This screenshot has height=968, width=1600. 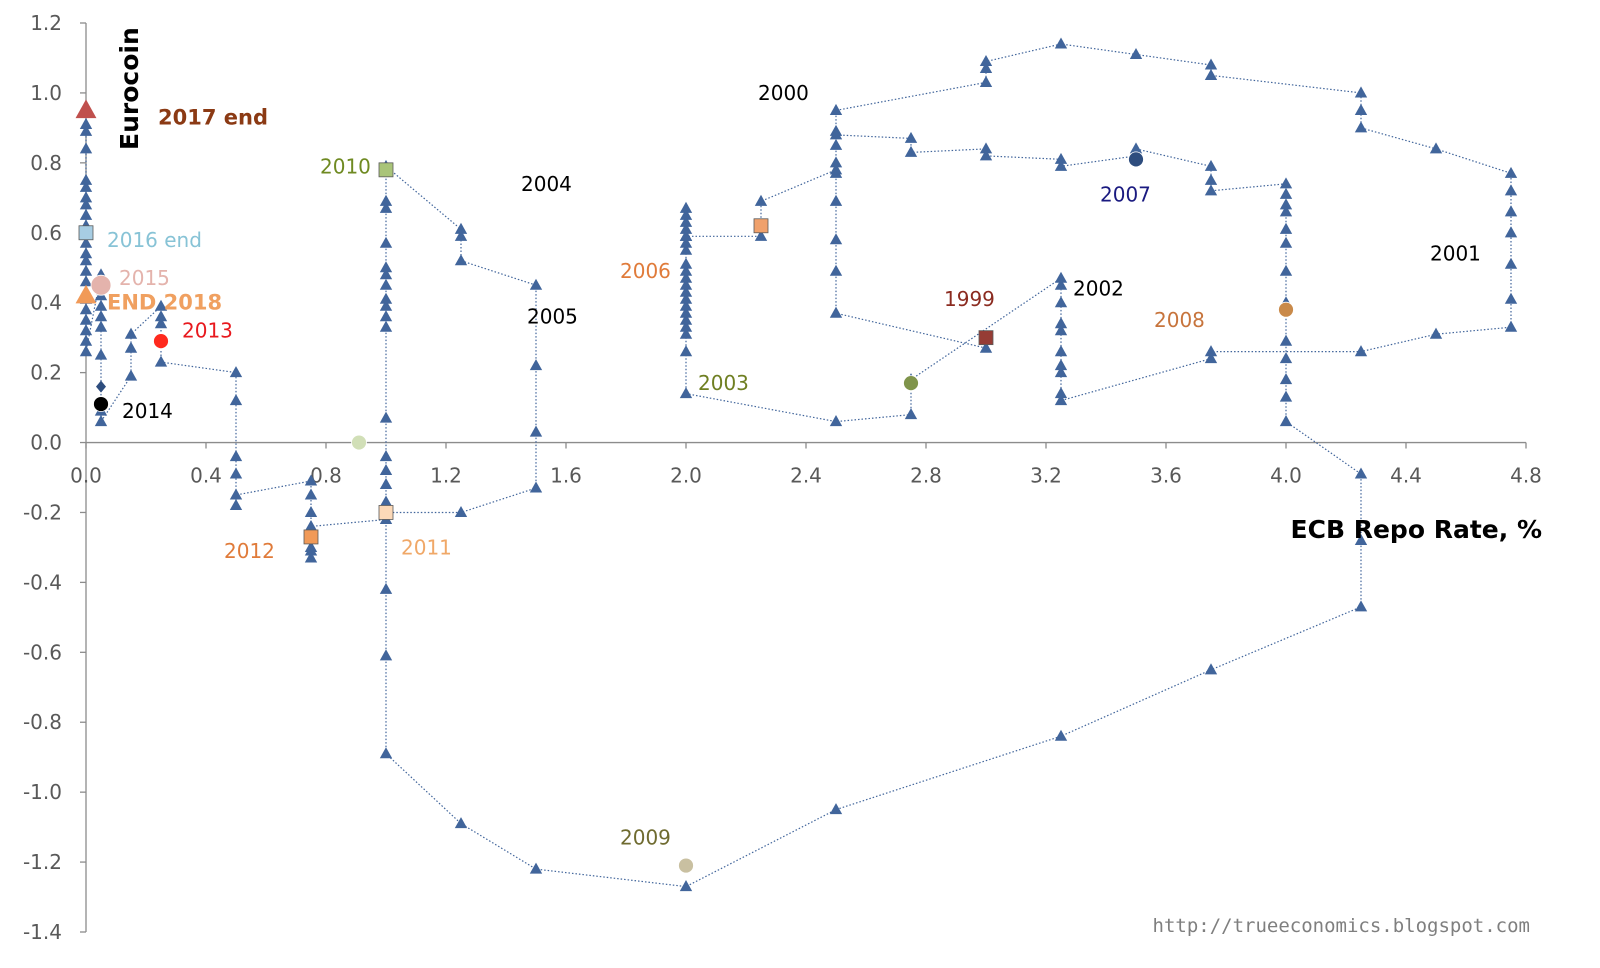 What do you see at coordinates (1406, 476) in the screenshot?
I see `x-tick-label: 4.4` at bounding box center [1406, 476].